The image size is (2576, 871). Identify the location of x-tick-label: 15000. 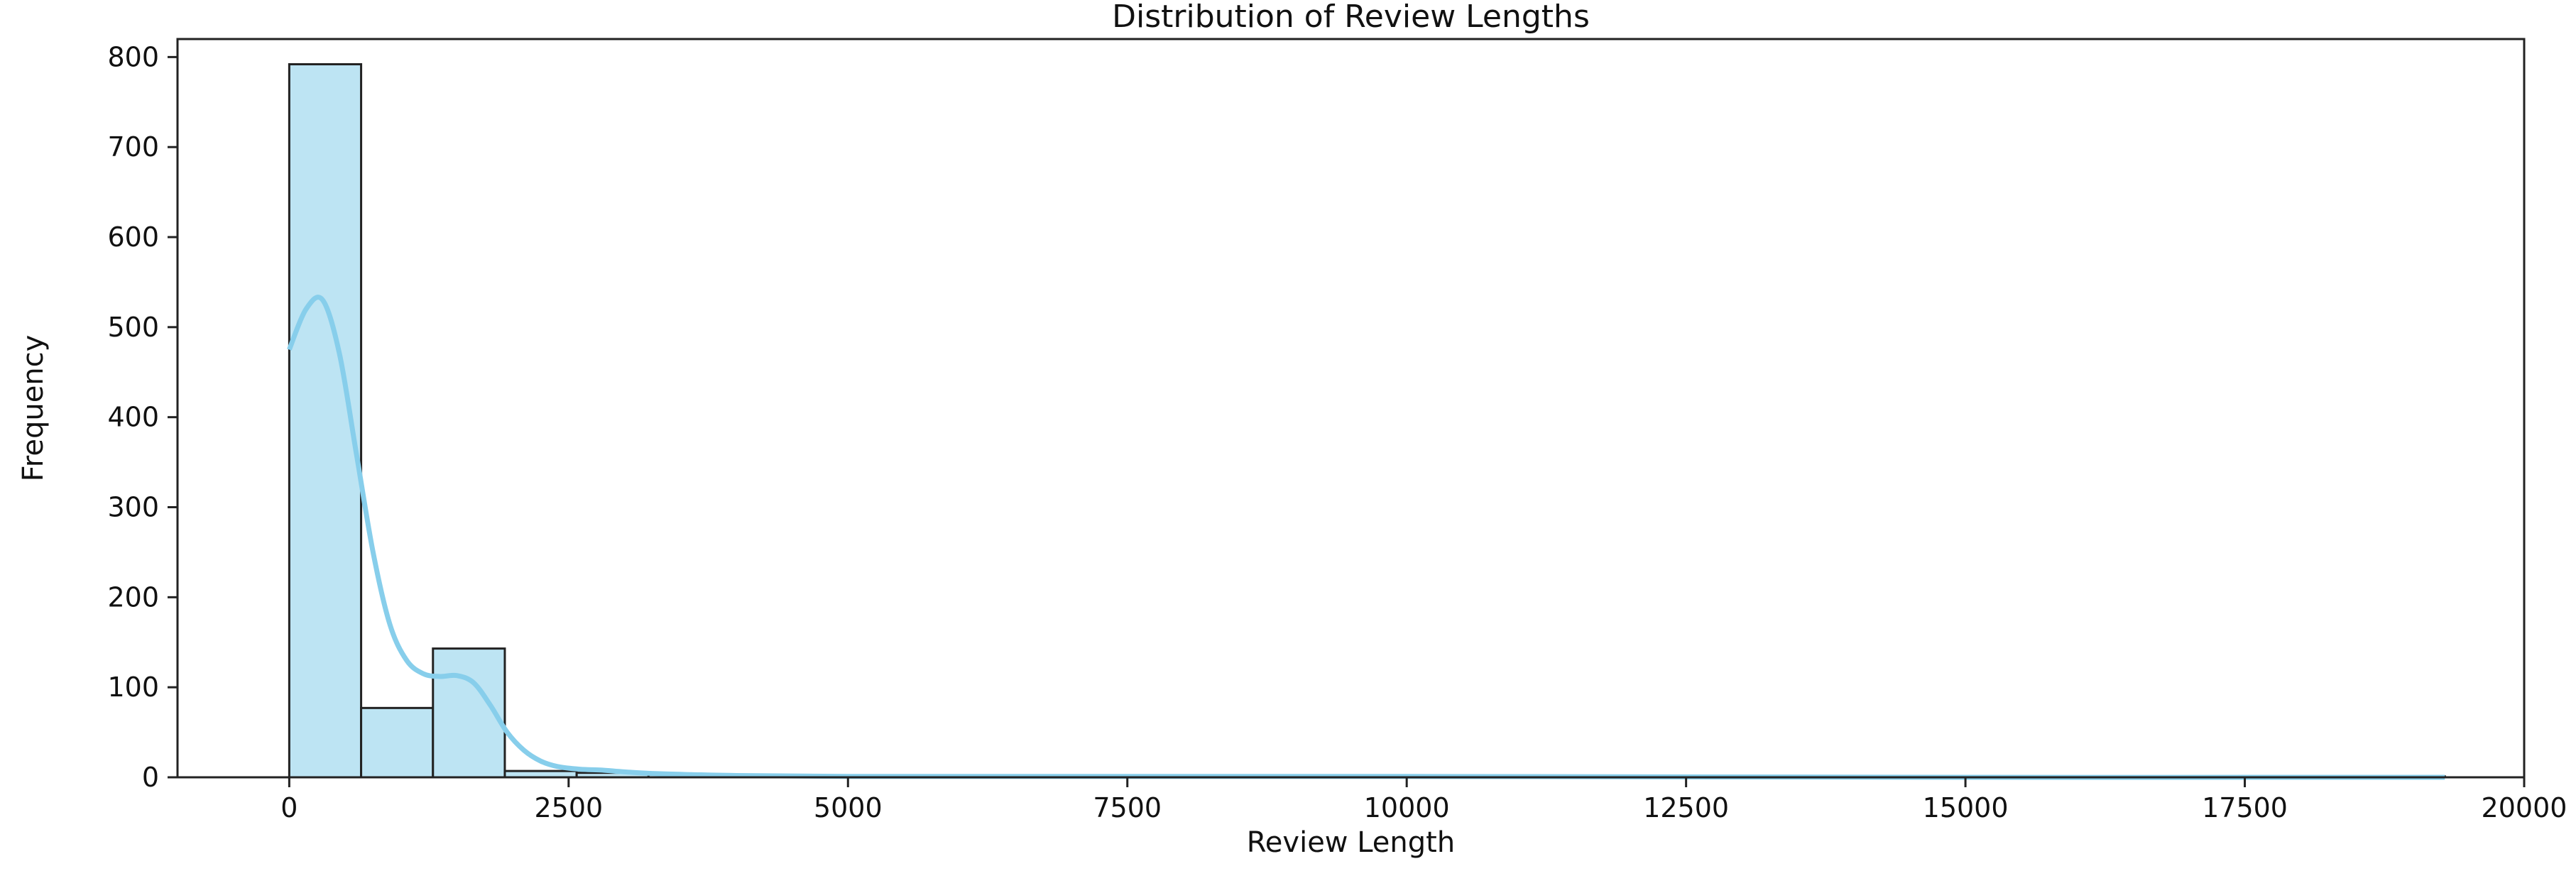
(1966, 807).